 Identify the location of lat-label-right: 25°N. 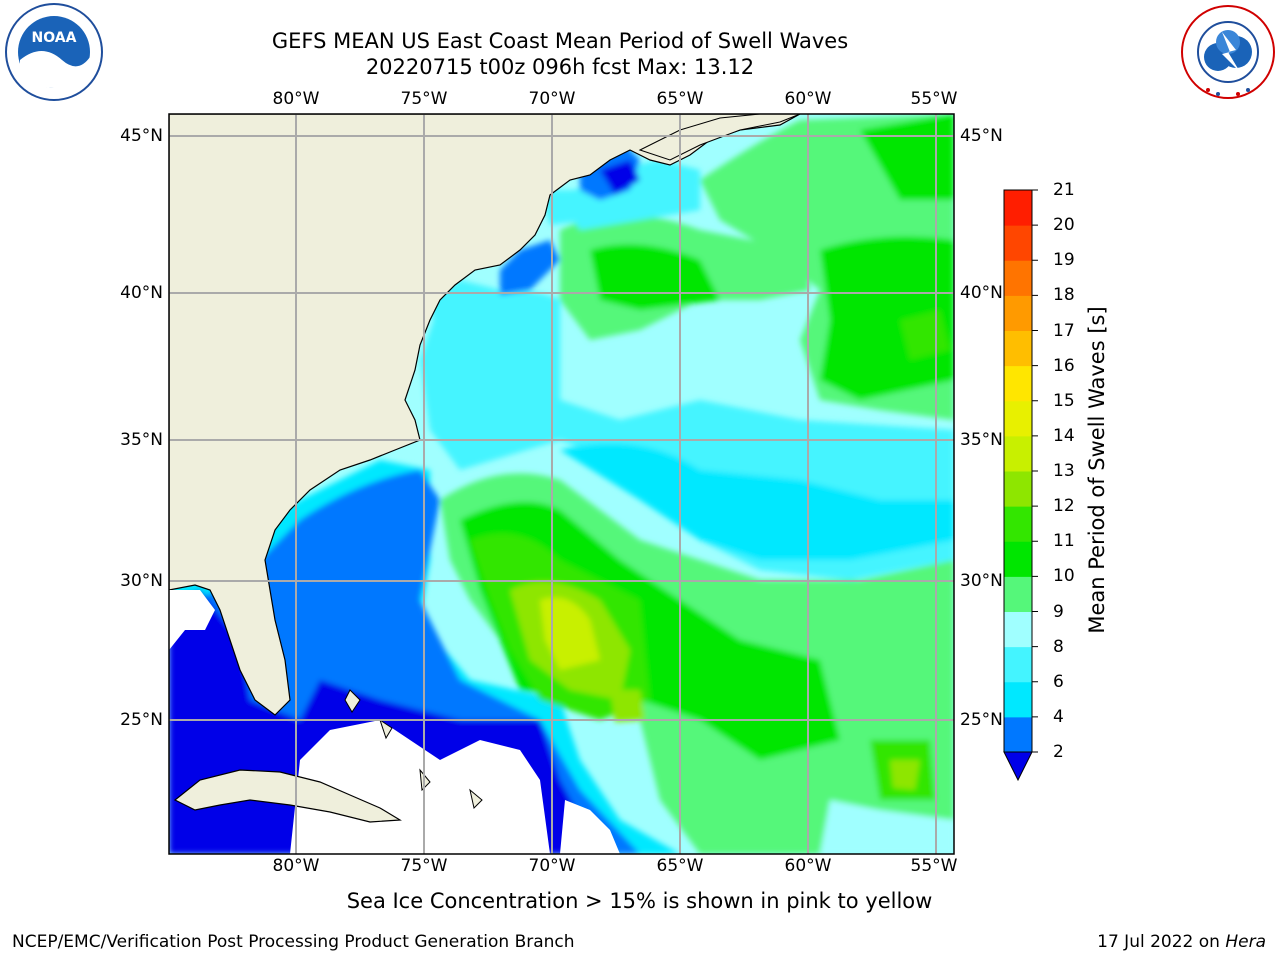
(981, 720).